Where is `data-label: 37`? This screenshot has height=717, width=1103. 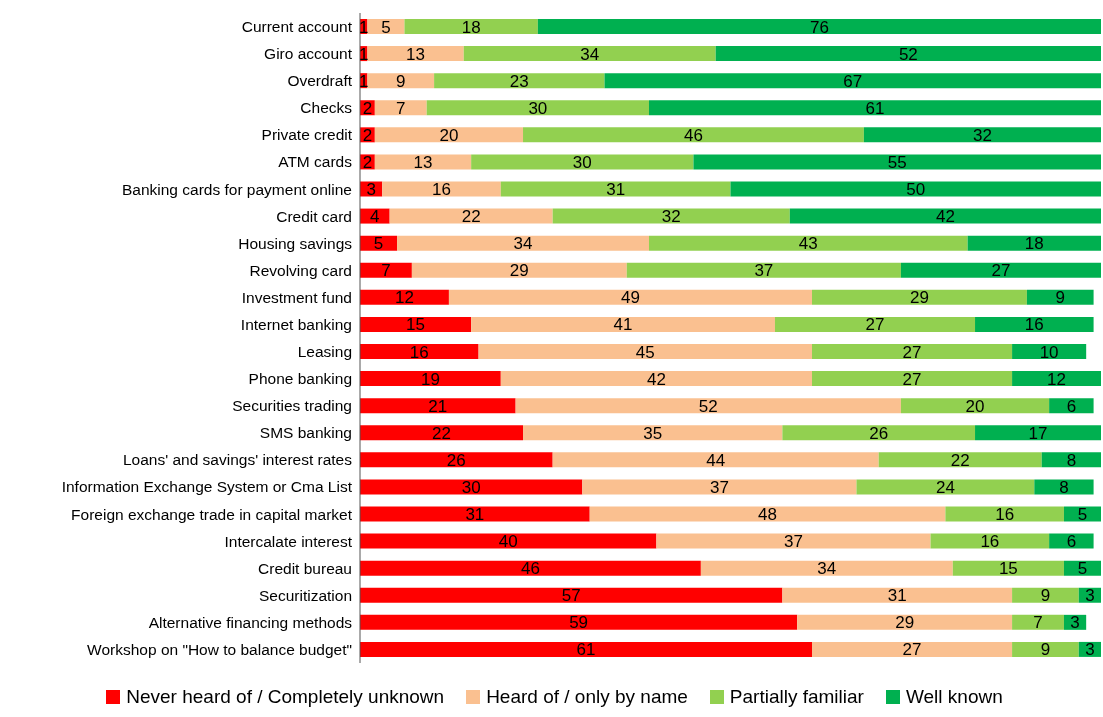 data-label: 37 is located at coordinates (719, 487).